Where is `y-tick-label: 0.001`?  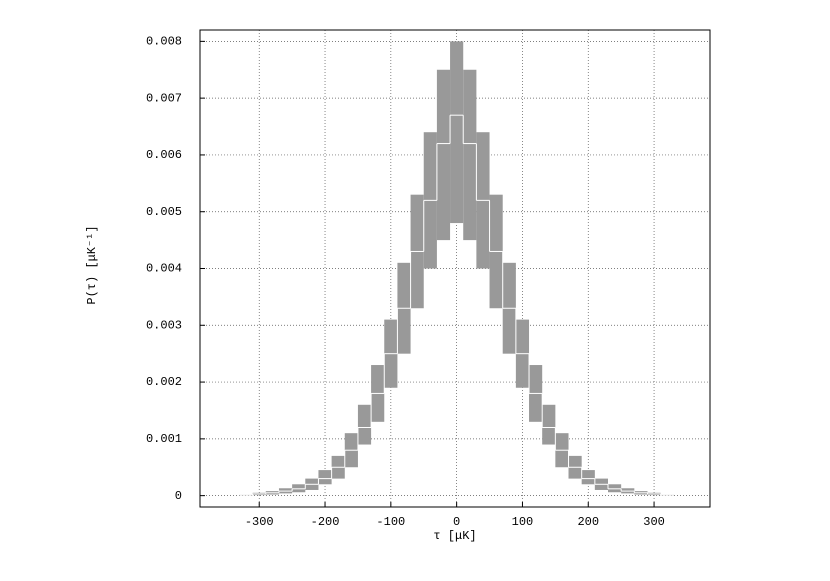
y-tick-label: 0.001 is located at coordinates (164, 439).